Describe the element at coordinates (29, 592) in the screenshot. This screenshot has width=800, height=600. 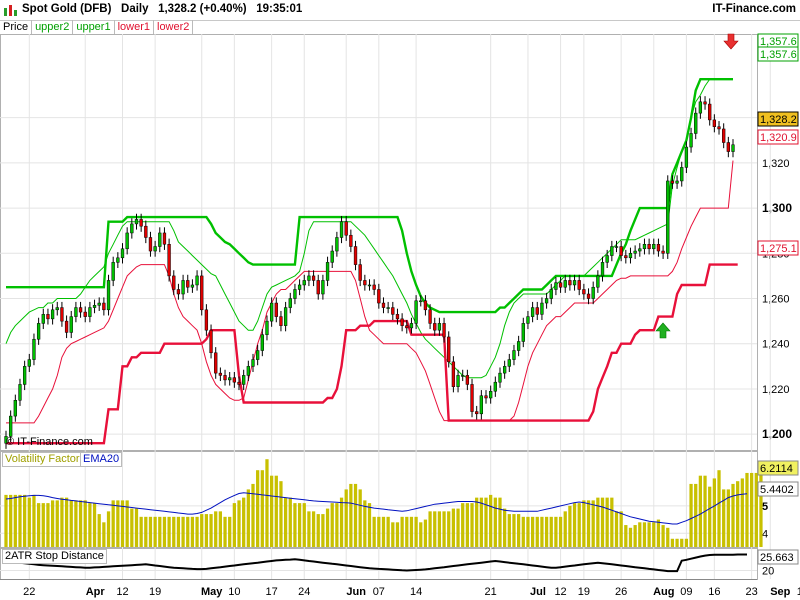
I see `date-tick-label: 22` at that location.